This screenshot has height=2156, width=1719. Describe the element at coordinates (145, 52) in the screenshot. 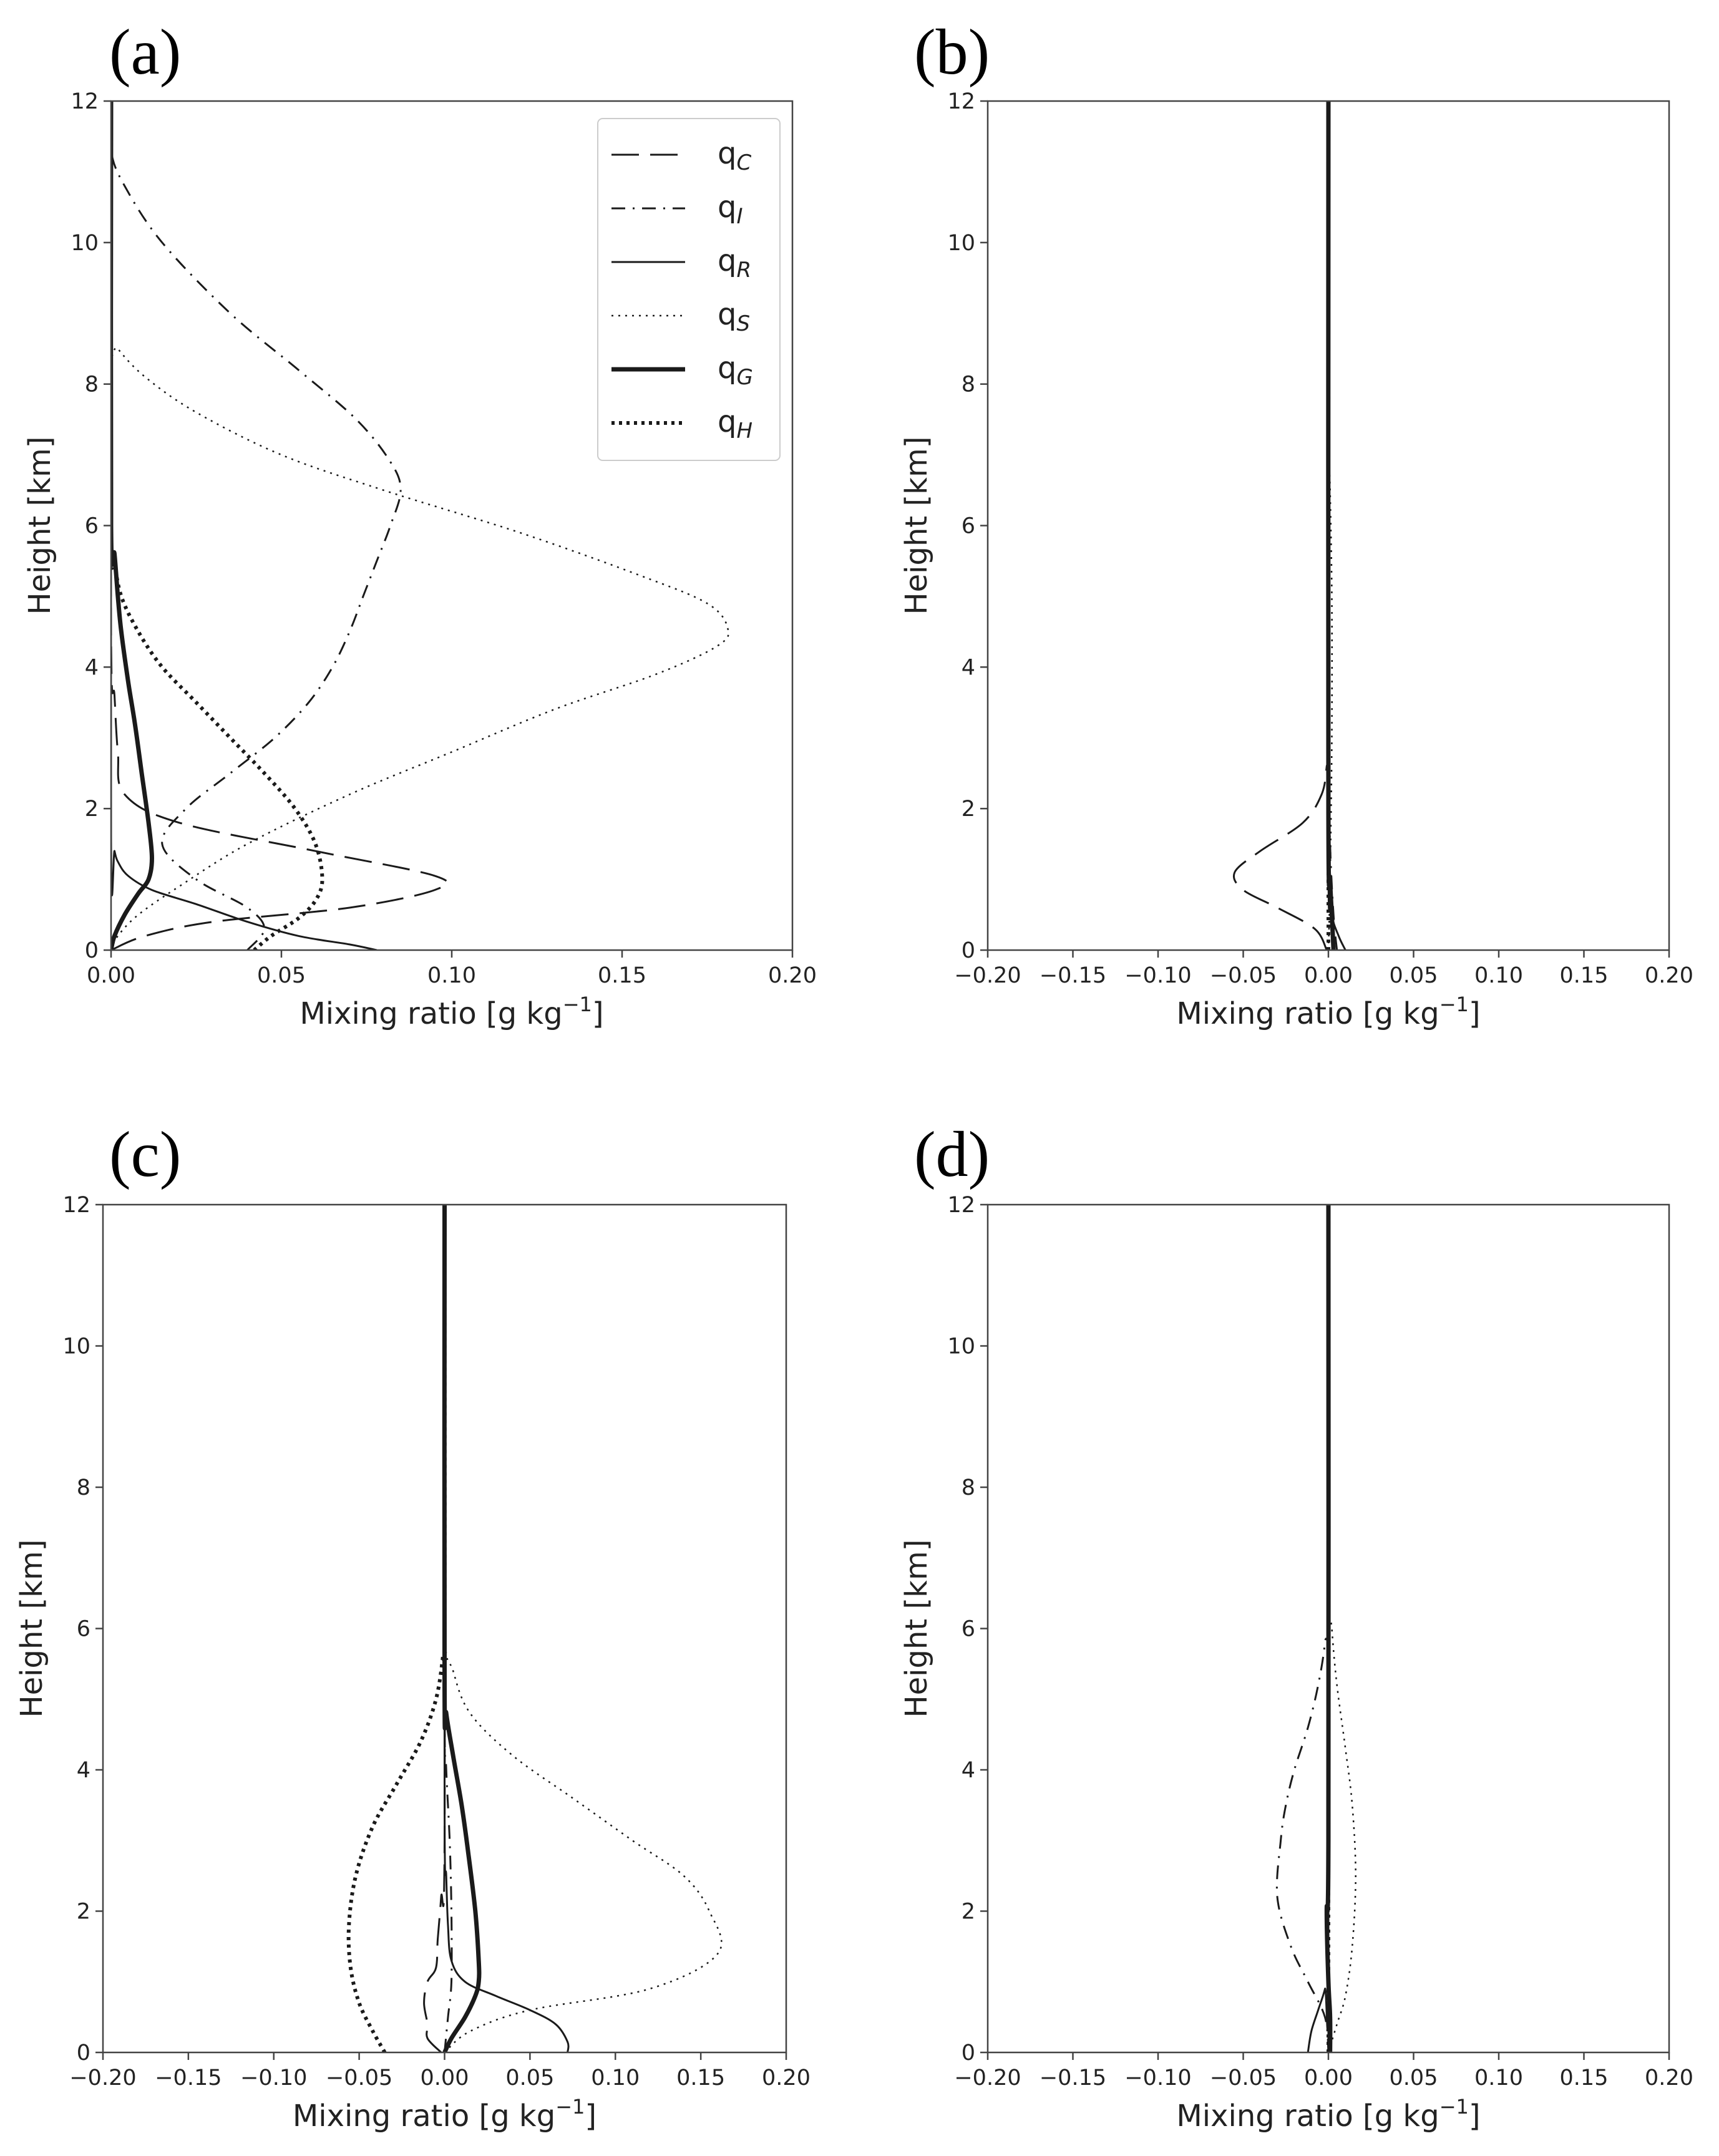

I see `panel-label: (a)` at that location.